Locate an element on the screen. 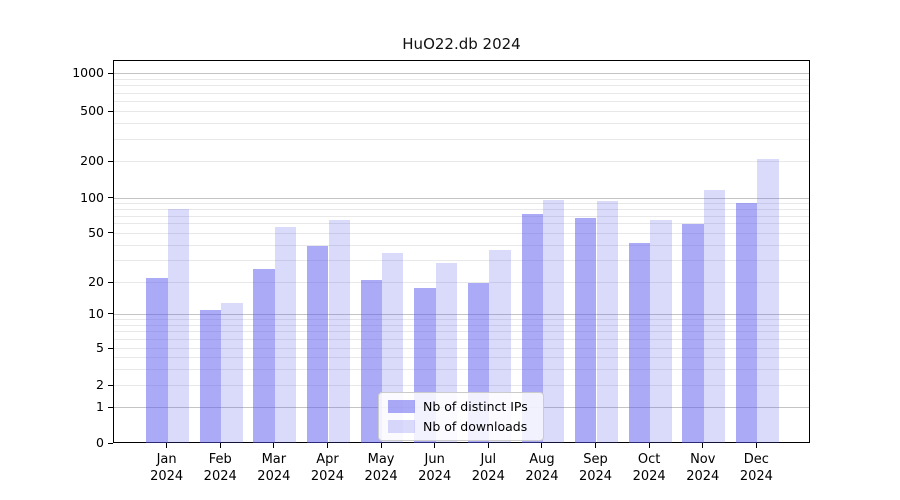  x-tick-label: Apr 2024 is located at coordinates (327, 468).